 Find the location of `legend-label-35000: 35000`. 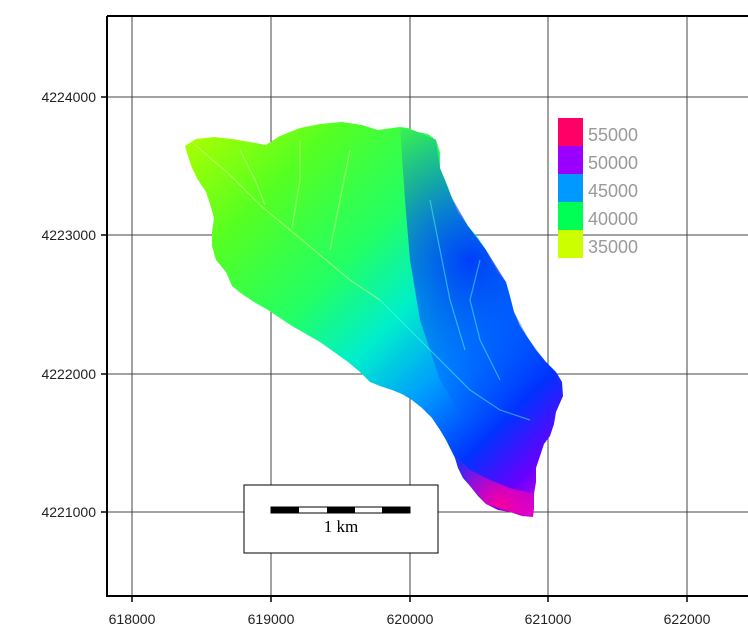

legend-label-35000: 35000 is located at coordinates (613, 247).